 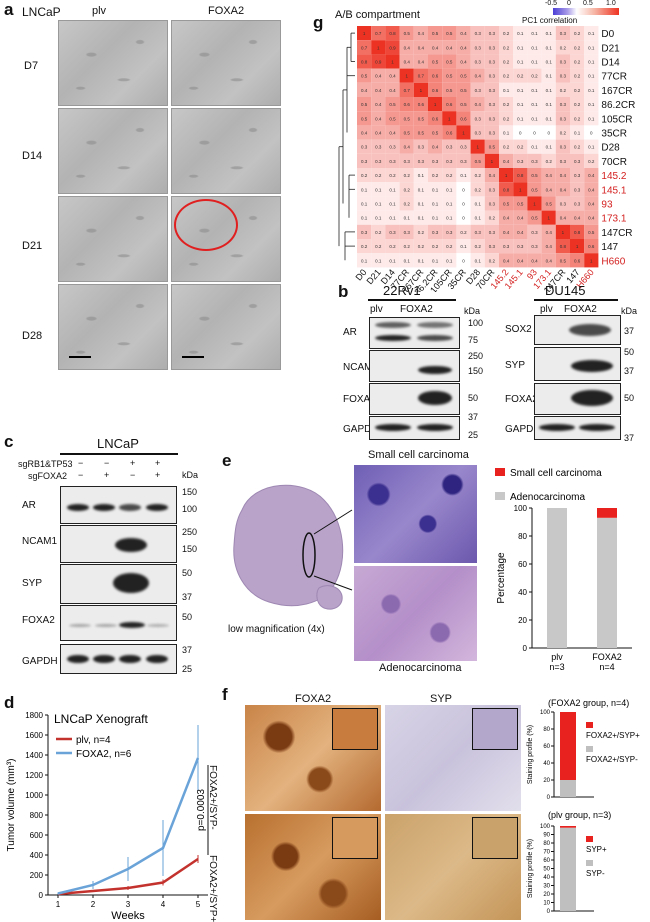 I want to click on f-legend-label: SYP+, so click(x=596, y=849).